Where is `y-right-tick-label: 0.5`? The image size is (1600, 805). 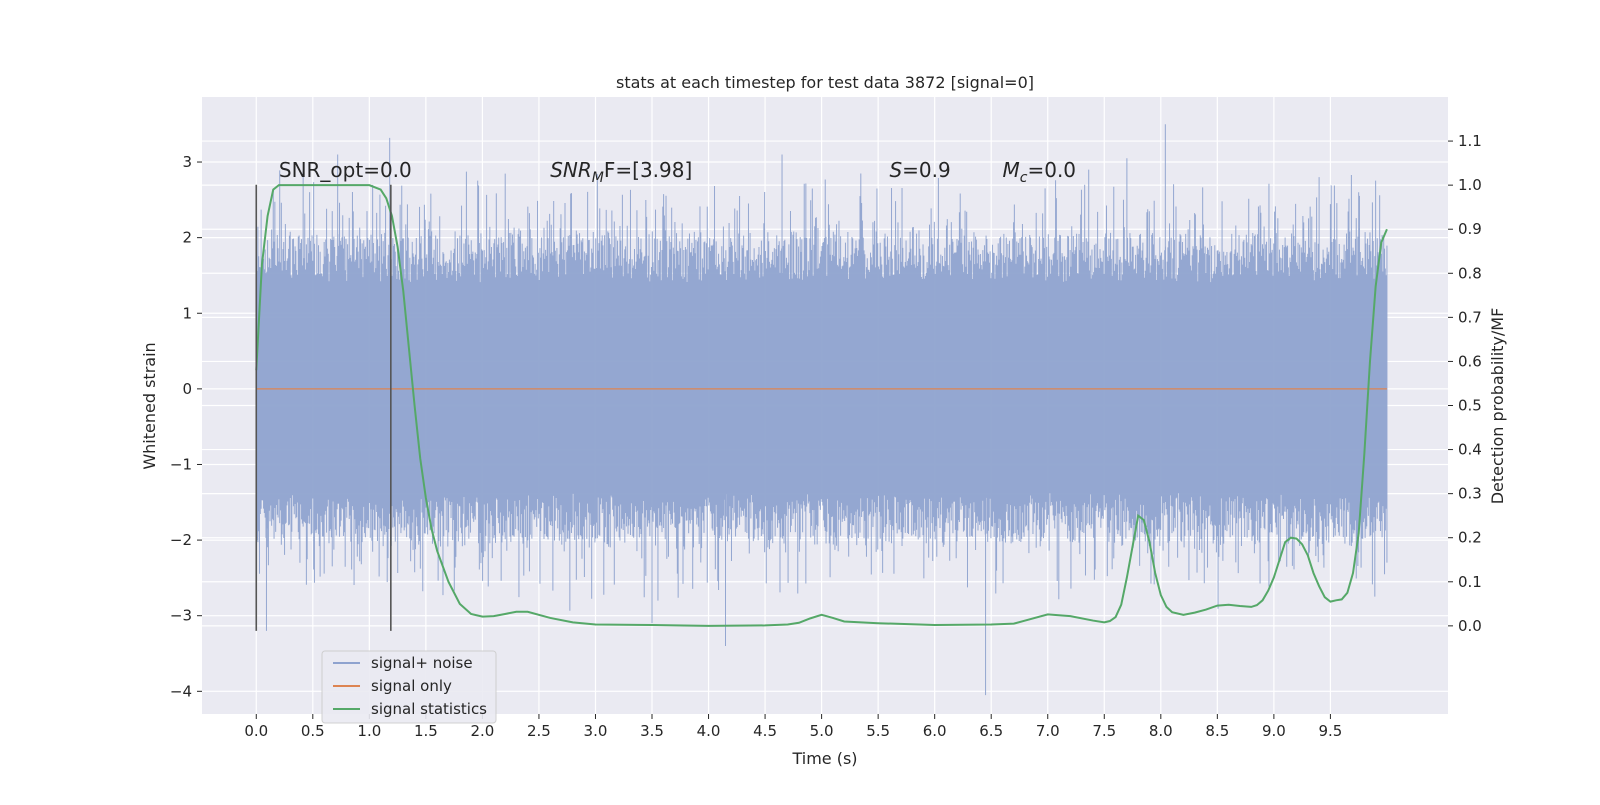
y-right-tick-label: 0.5 is located at coordinates (1470, 406).